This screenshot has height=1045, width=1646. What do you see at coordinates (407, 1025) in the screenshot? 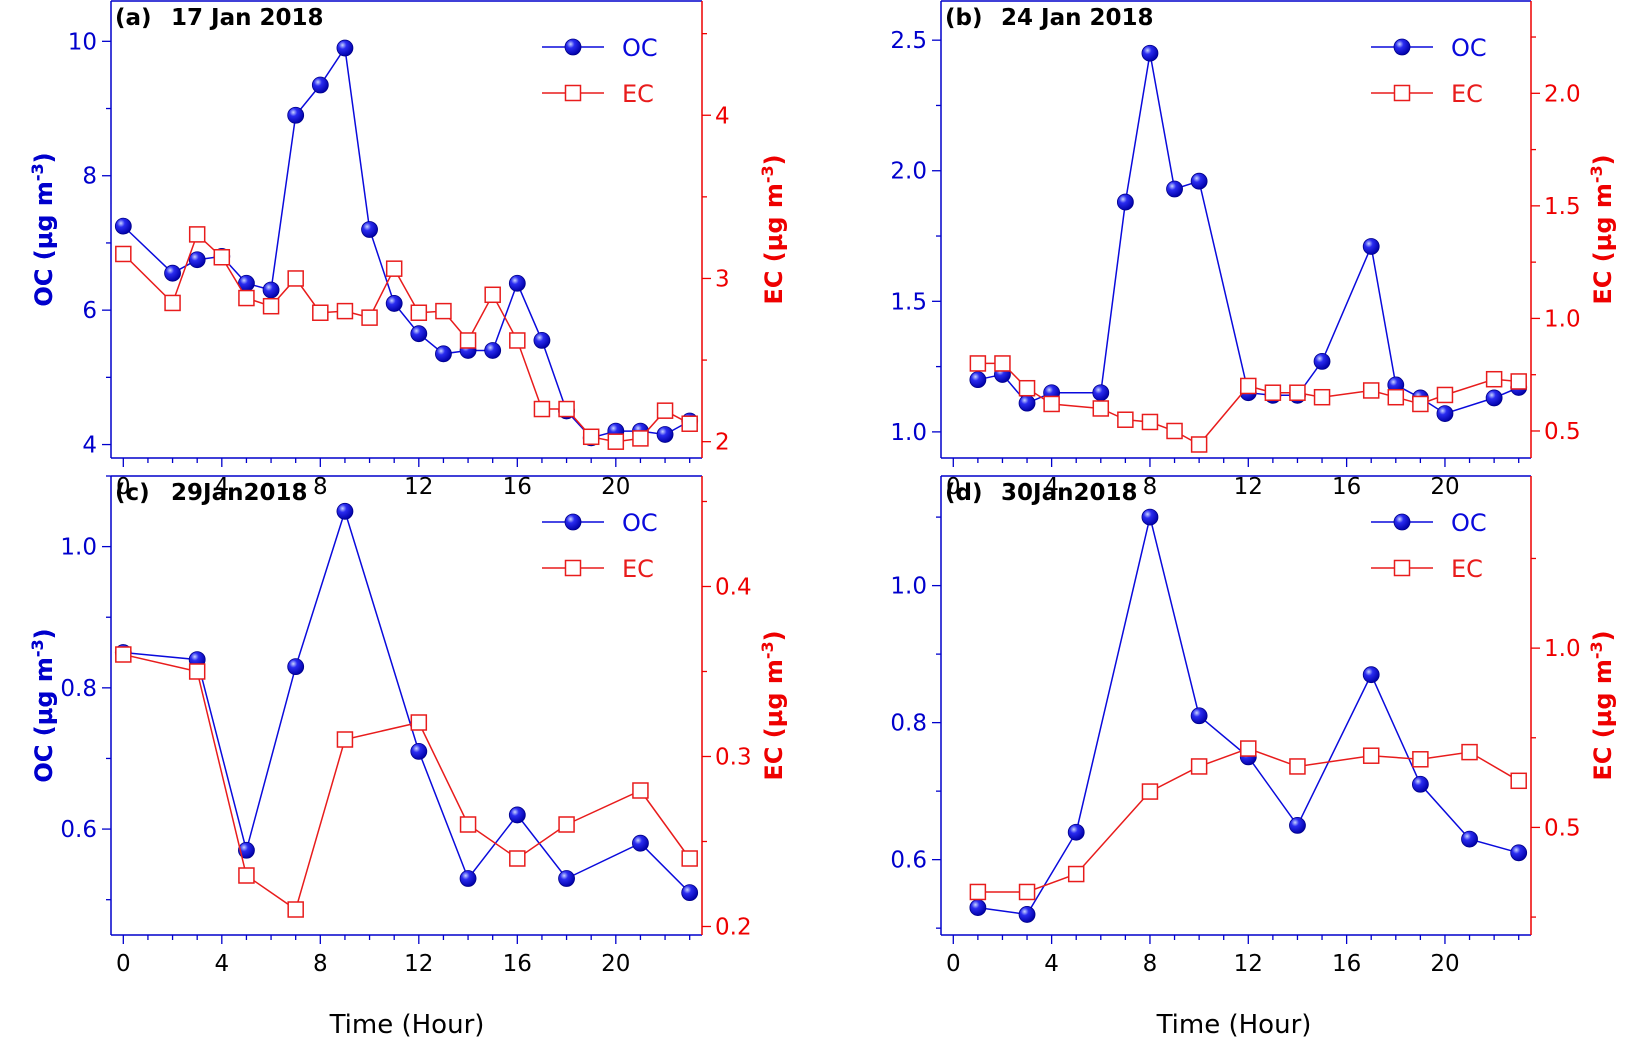
I see `x-axis-title-left: Time (Hour)` at bounding box center [407, 1025].